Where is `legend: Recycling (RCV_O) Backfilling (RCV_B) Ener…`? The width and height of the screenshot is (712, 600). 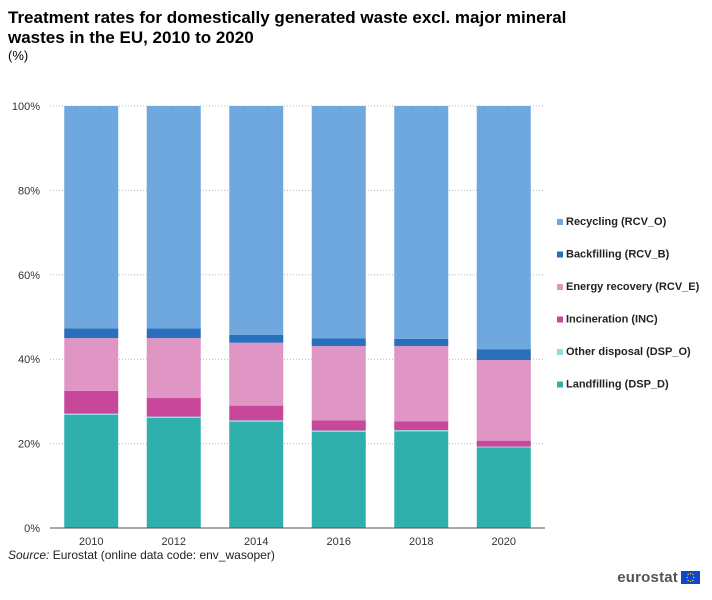
legend: Recycling (RCV_O) Backfilling (RCV_B) Ener… is located at coordinates (628, 303).